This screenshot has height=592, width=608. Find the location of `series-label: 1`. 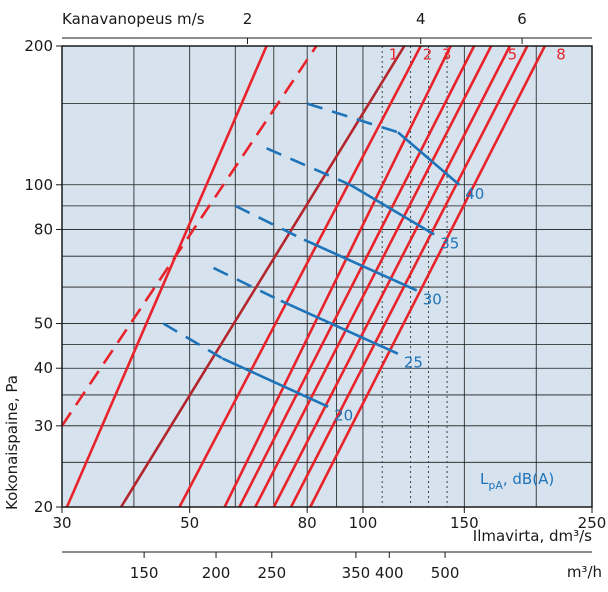

series-label: 1 is located at coordinates (394, 54).